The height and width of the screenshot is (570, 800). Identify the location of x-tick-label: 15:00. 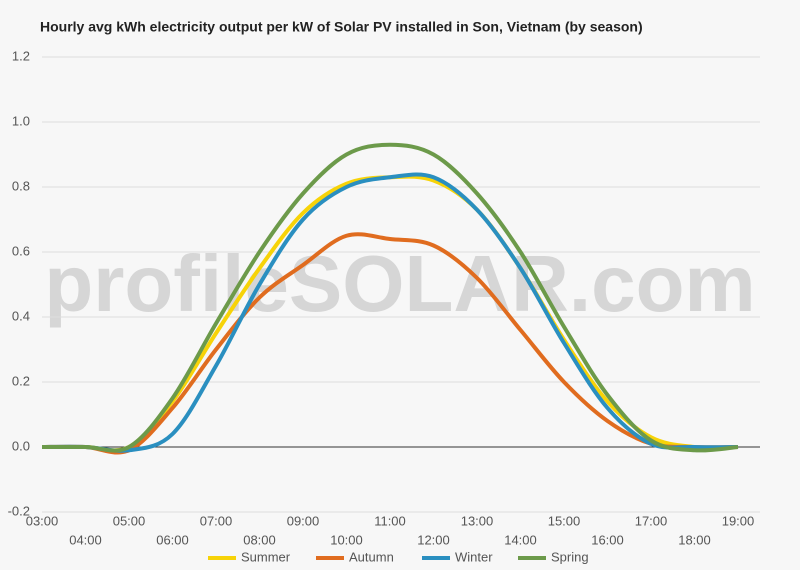
(564, 520).